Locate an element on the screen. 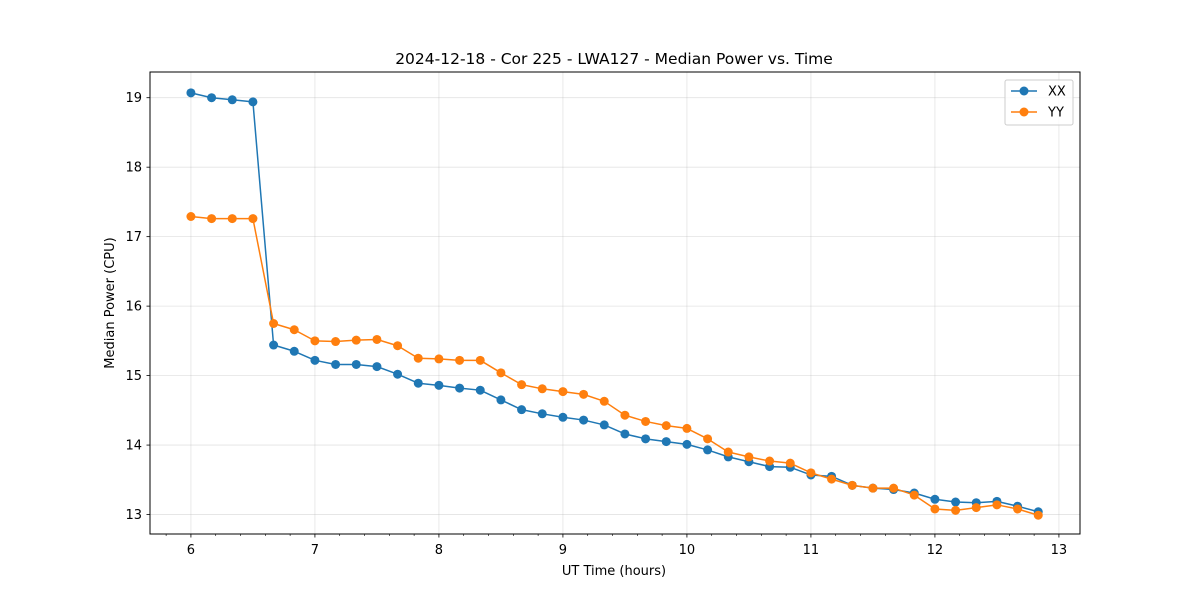 Image resolution: width=1200 pixels, height=600 pixels. y-tick-label: 14 is located at coordinates (133, 446).